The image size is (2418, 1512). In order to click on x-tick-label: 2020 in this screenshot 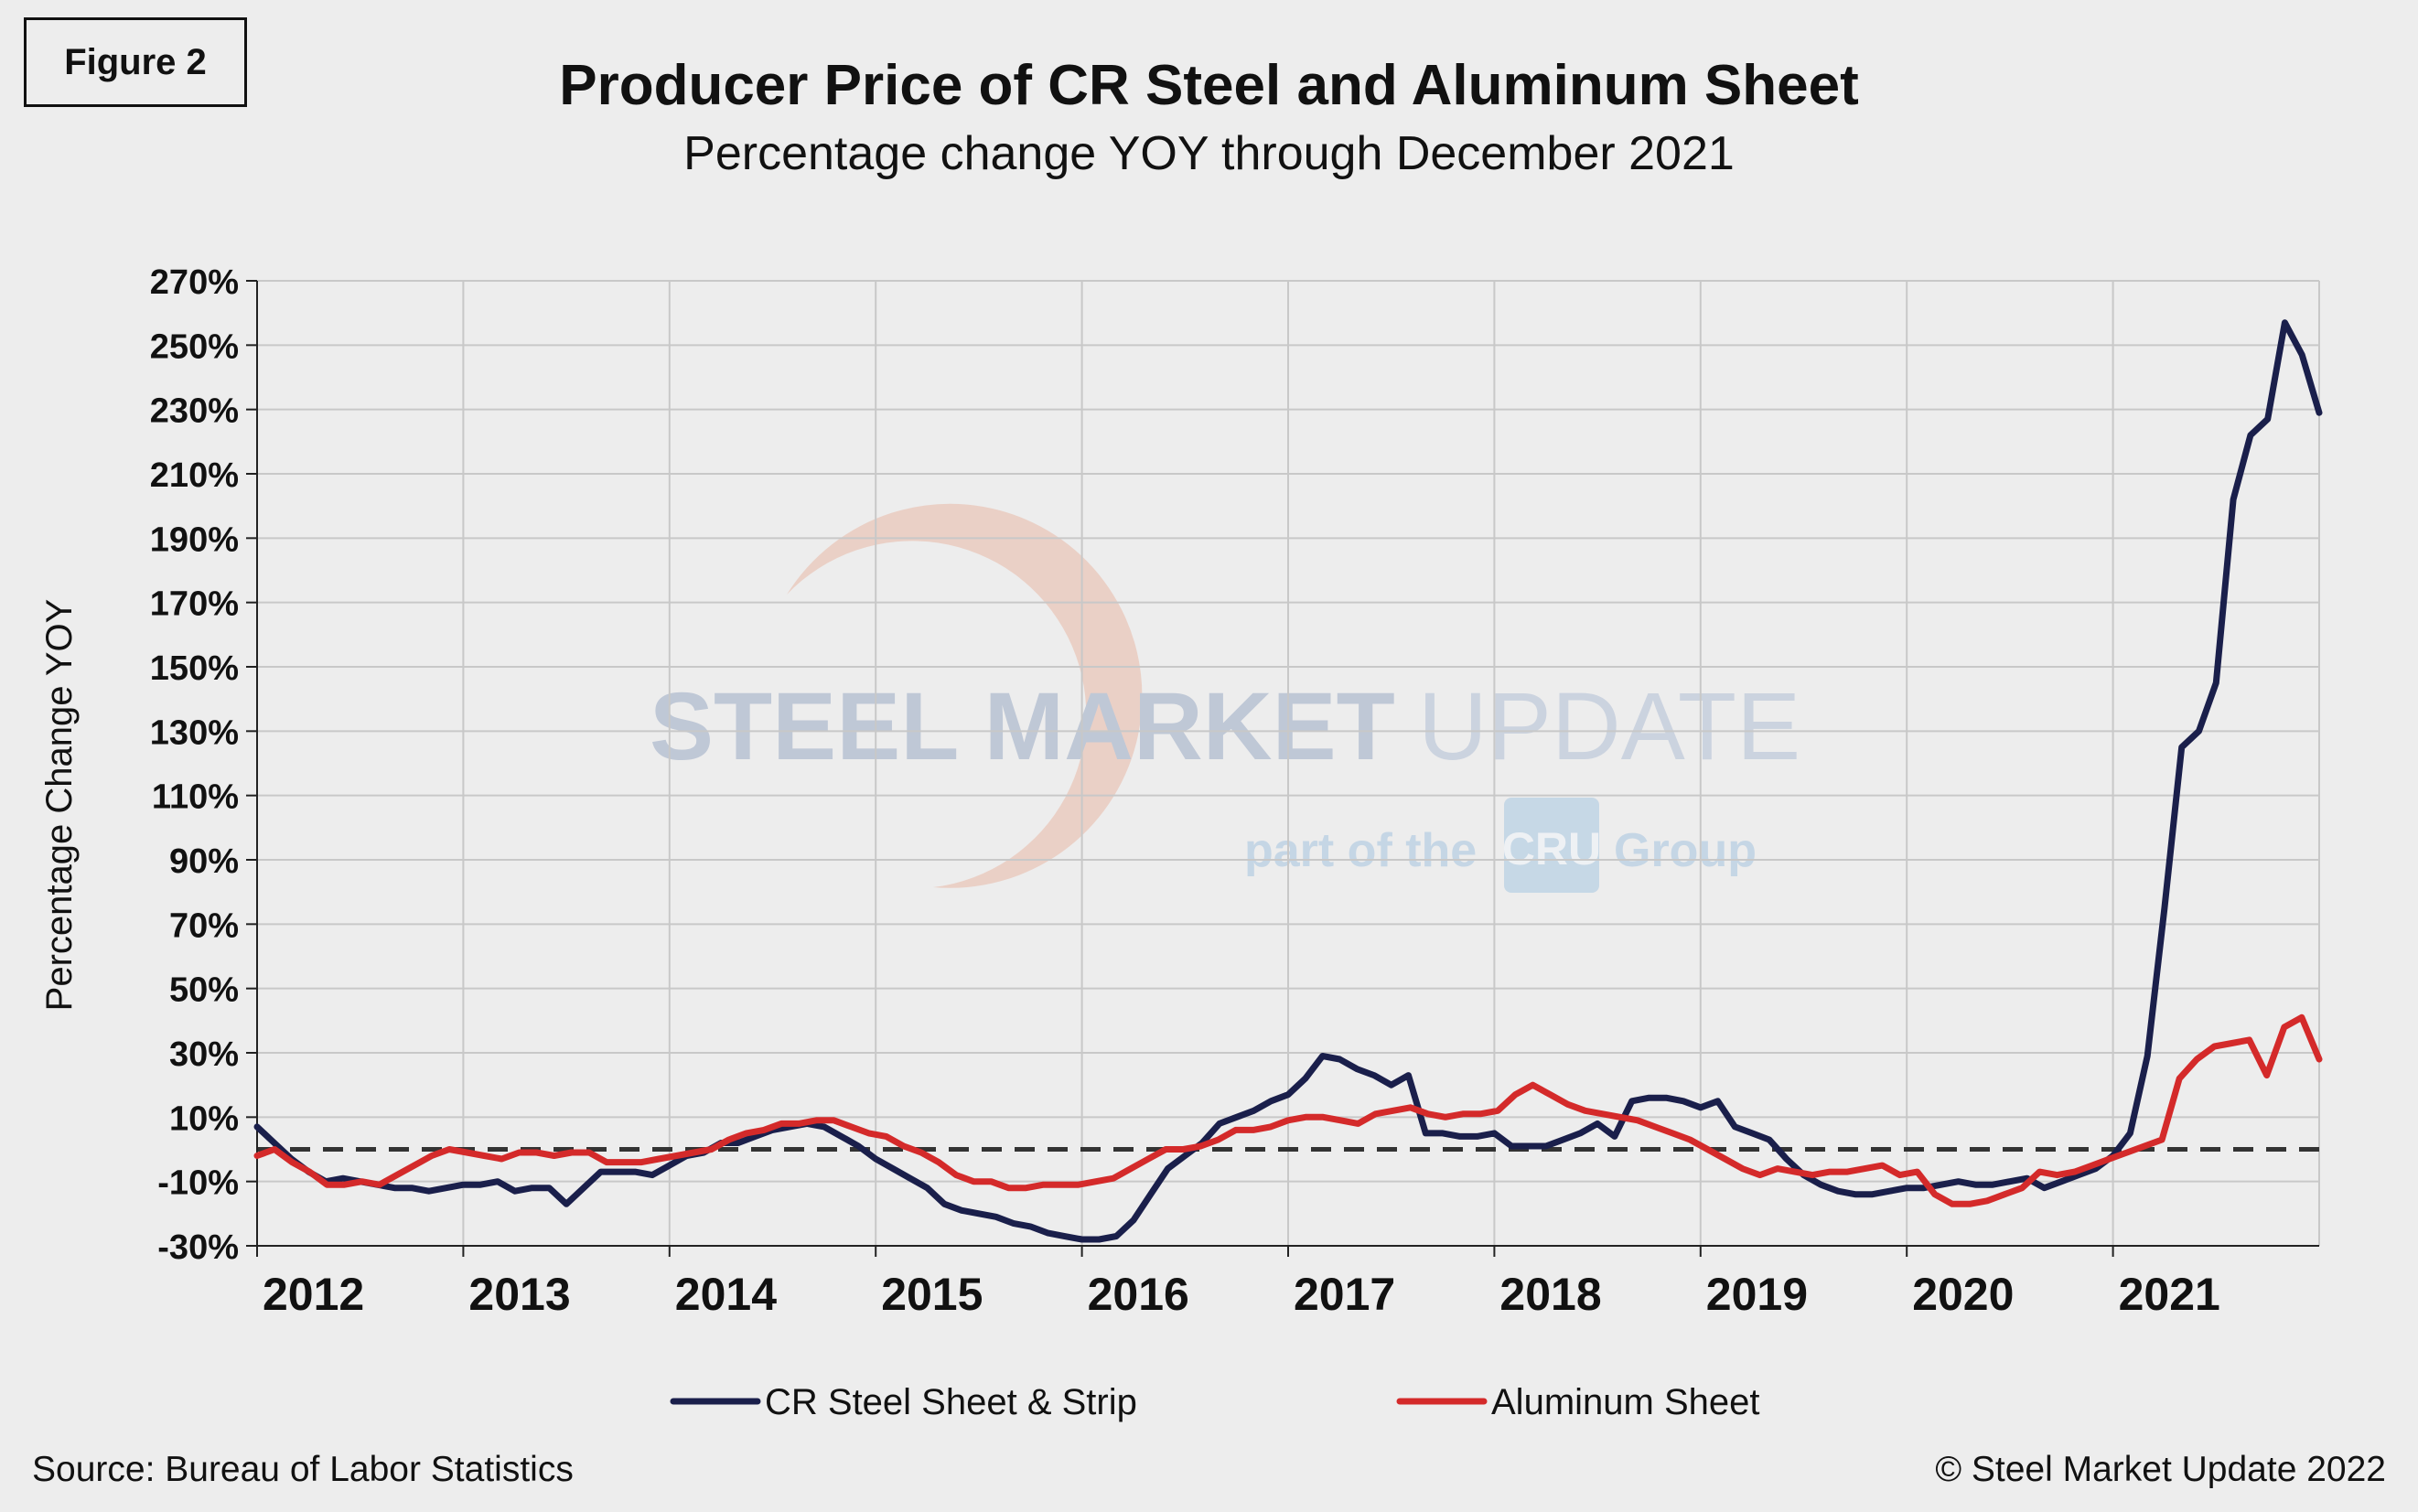, I will do `click(1963, 1294)`.